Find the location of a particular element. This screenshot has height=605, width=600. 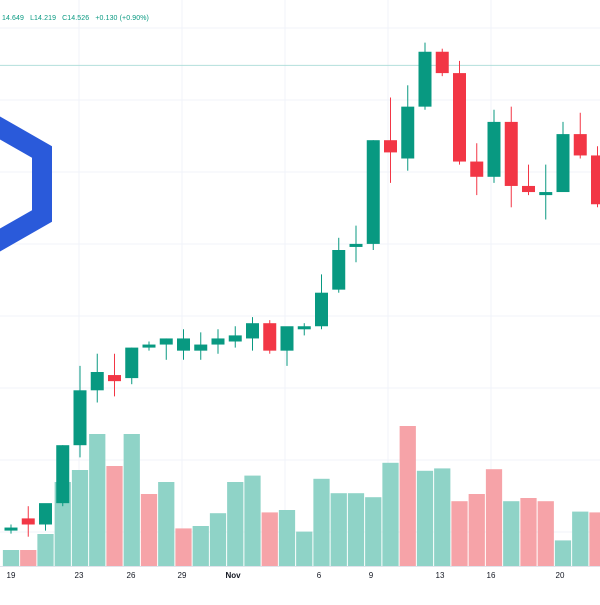

x-tick-label: 20 is located at coordinates (560, 575).